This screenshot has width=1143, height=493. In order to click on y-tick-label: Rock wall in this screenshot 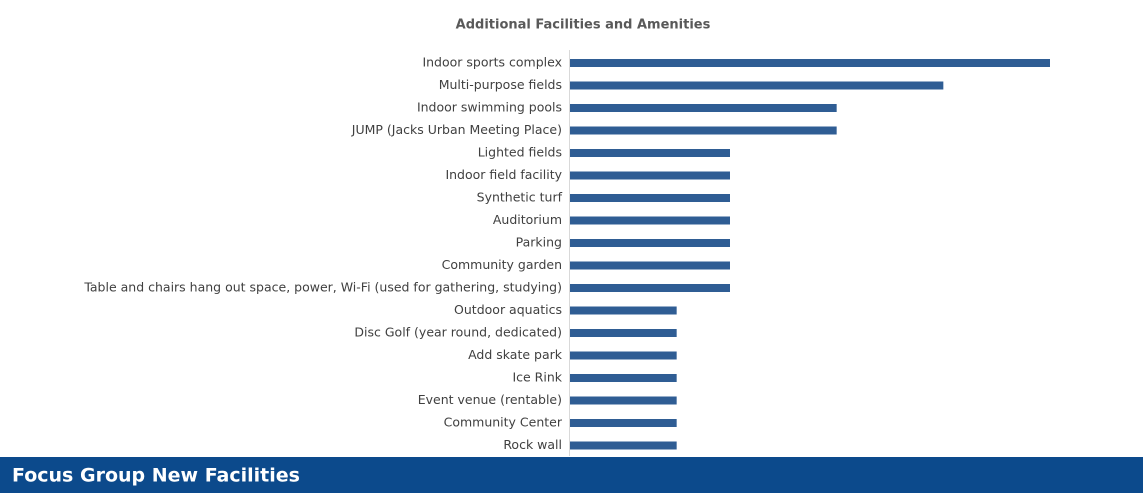, I will do `click(532, 444)`.